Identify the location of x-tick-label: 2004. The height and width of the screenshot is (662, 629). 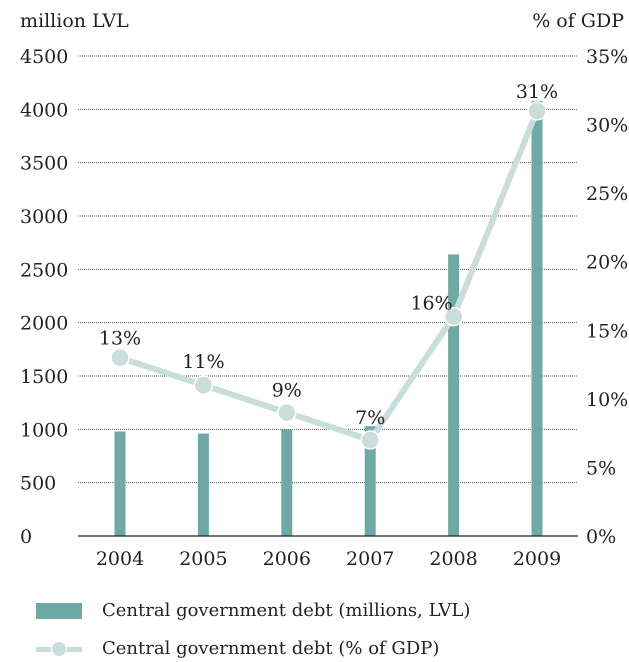
(120, 559).